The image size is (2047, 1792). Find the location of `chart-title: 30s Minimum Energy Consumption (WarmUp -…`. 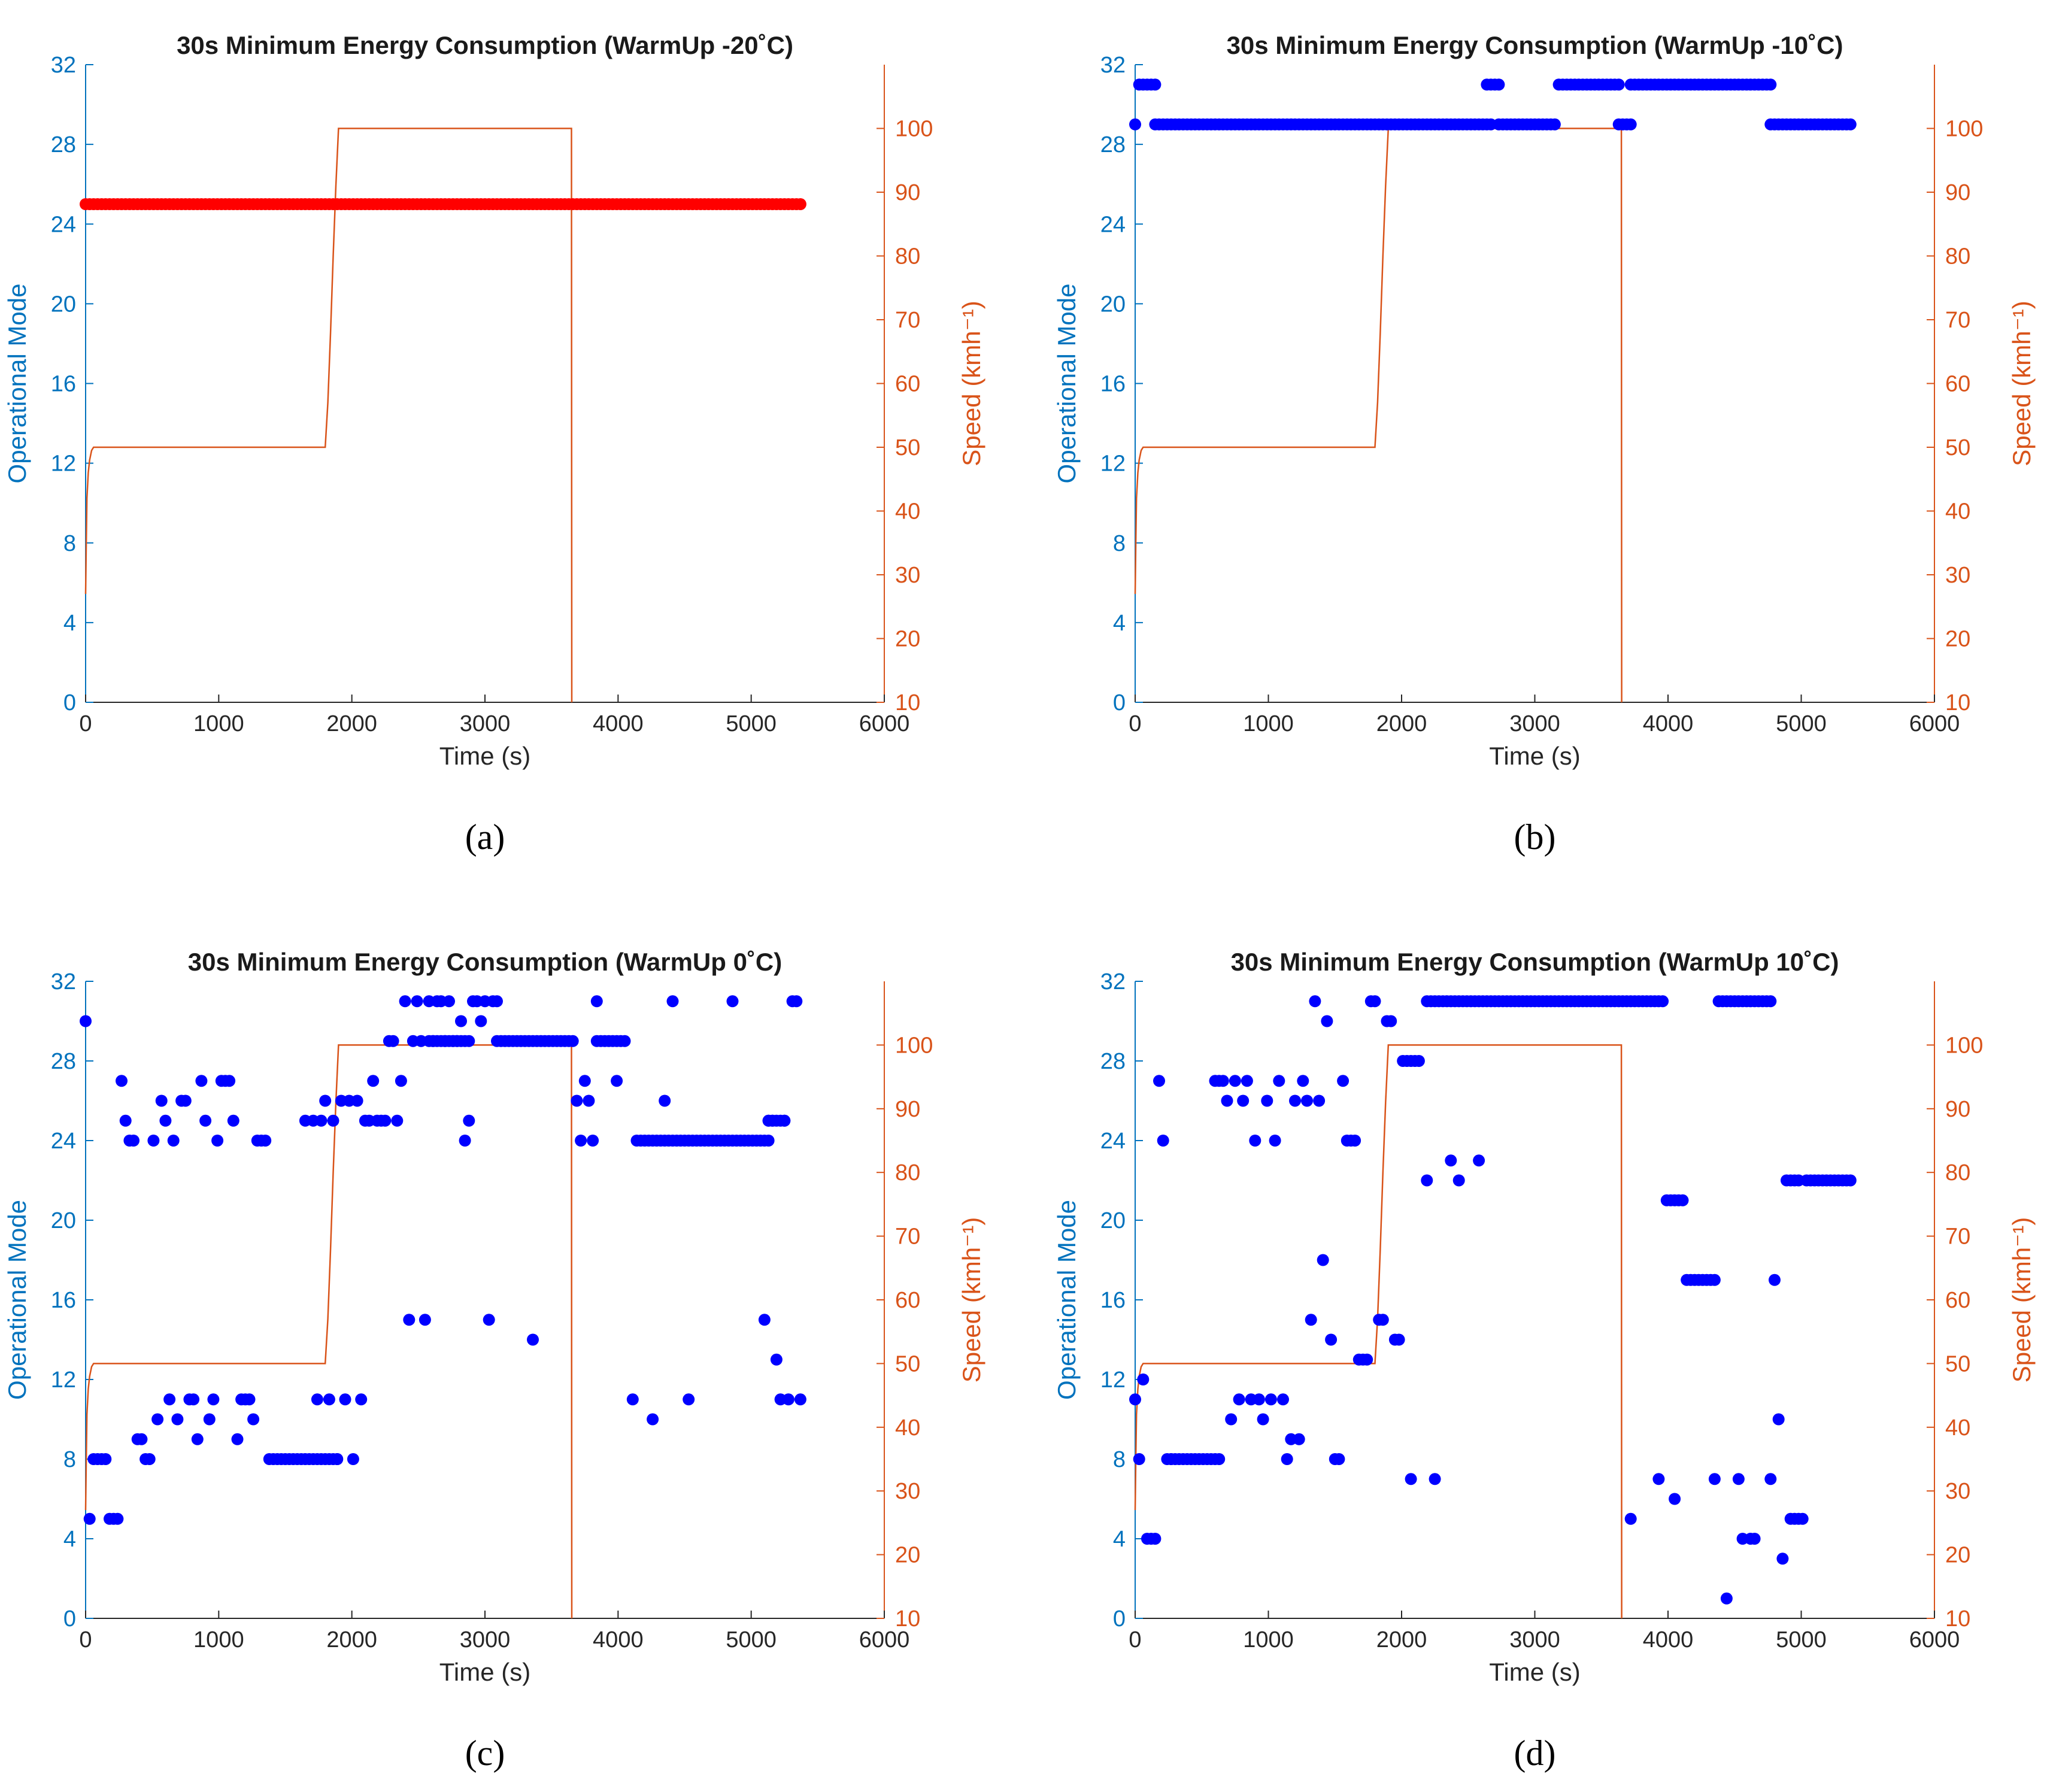

chart-title: 30s Minimum Energy Consumption (WarmUp -… is located at coordinates (485, 45).